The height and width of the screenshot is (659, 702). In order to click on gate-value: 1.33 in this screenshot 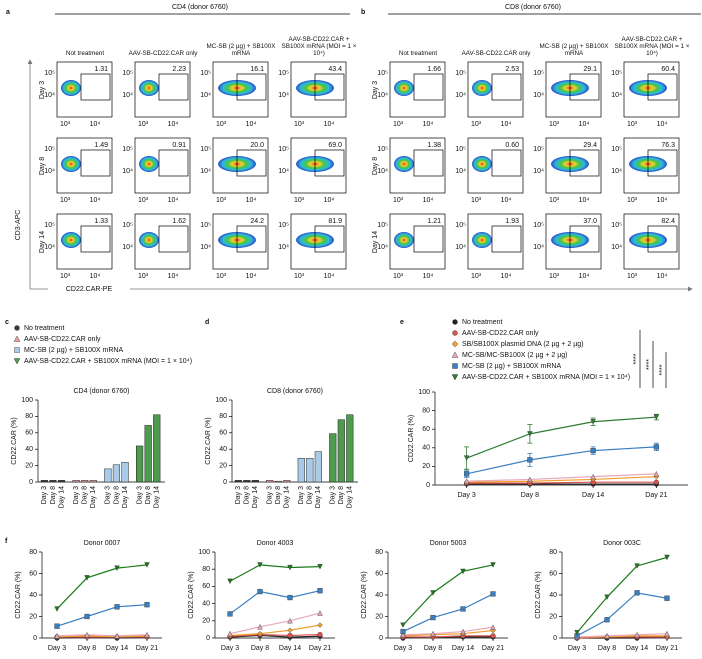, I will do `click(101, 221)`.